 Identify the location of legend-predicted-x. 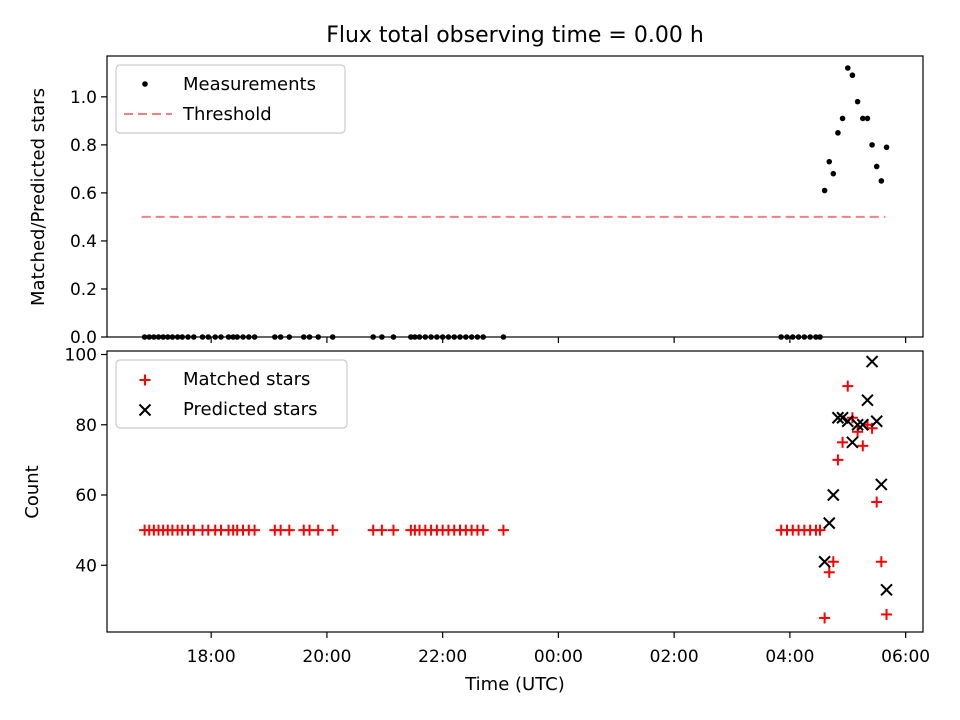
(145, 410).